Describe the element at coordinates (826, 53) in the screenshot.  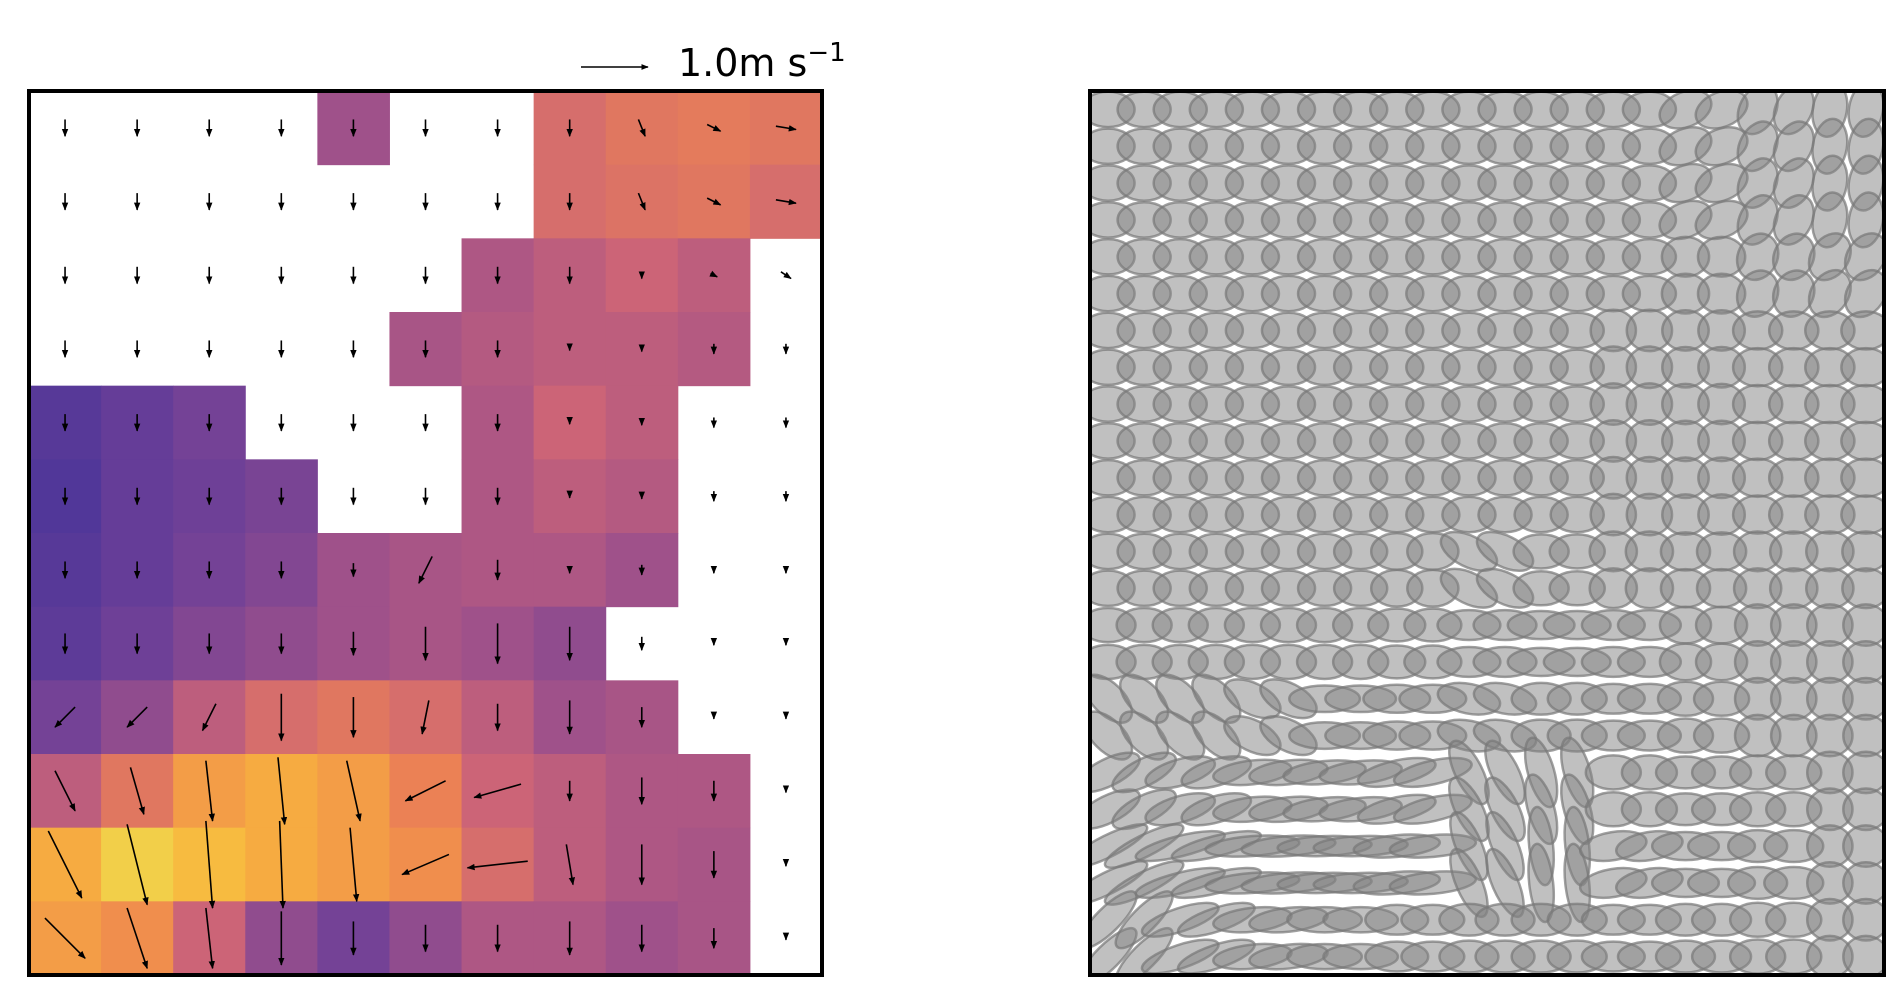
I see `key-exponent: −1` at that location.